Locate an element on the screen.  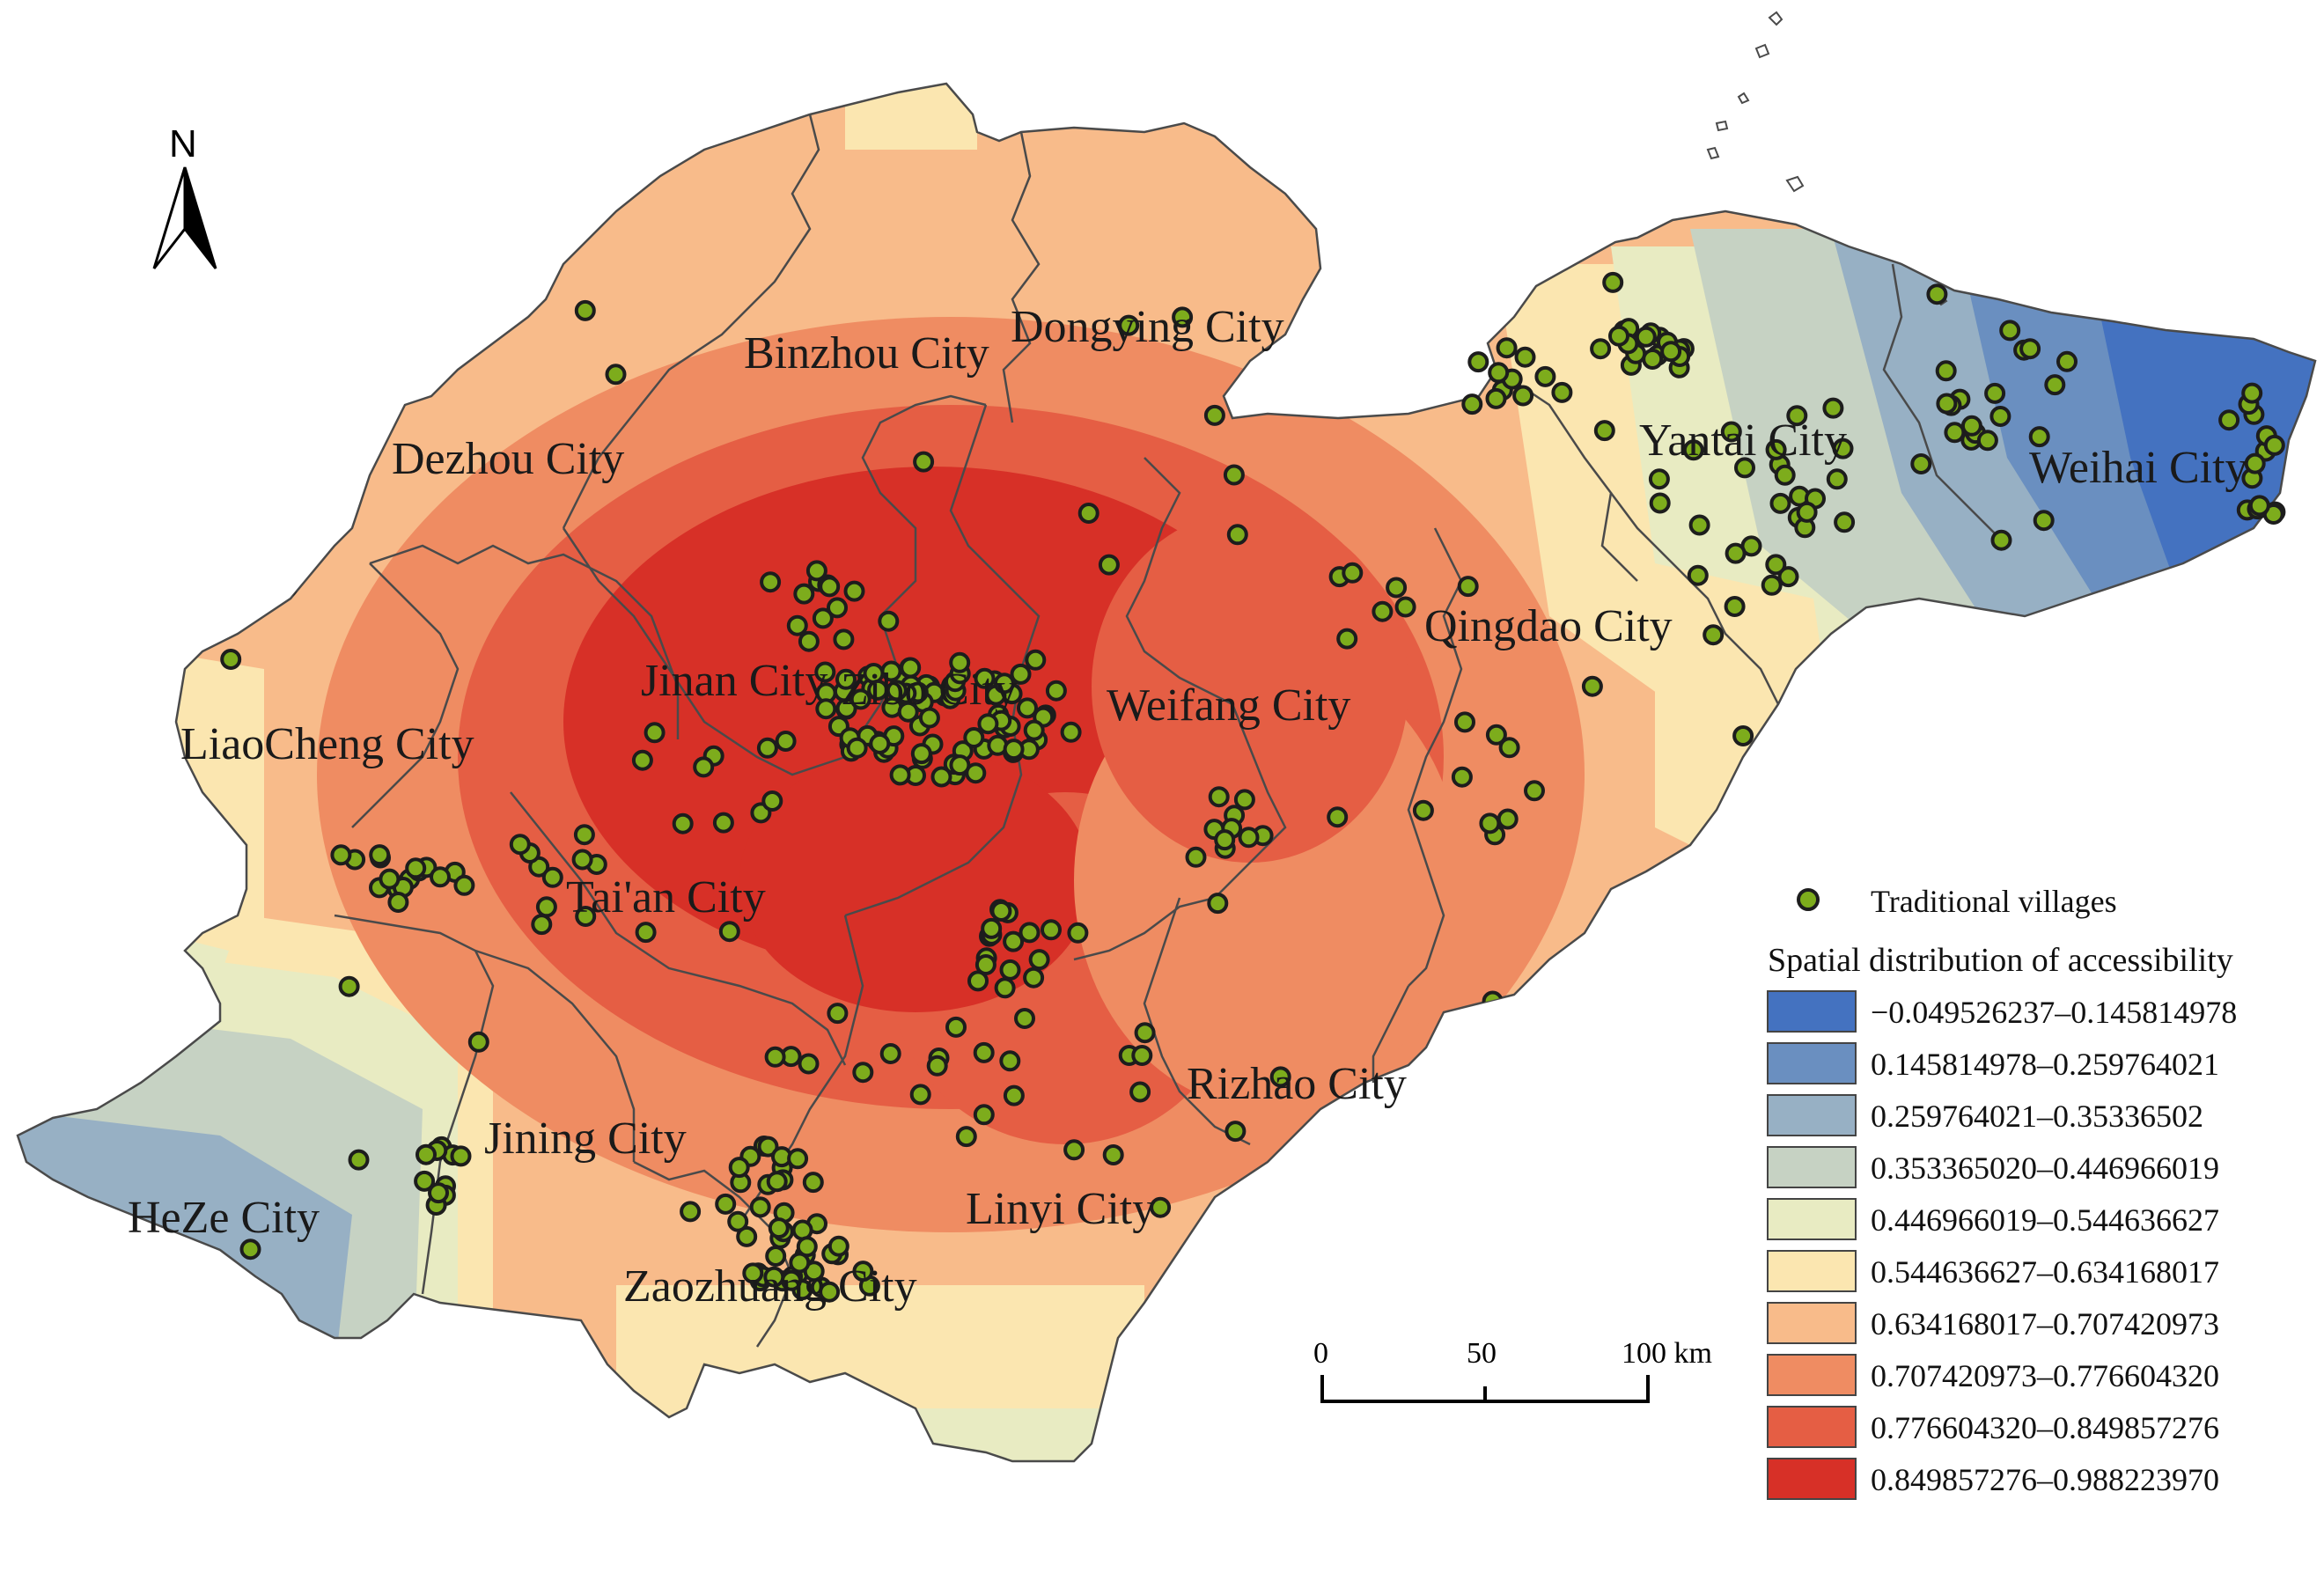
legend-class-label: 0.259764021–0.35336502 is located at coordinates (2037, 1116).